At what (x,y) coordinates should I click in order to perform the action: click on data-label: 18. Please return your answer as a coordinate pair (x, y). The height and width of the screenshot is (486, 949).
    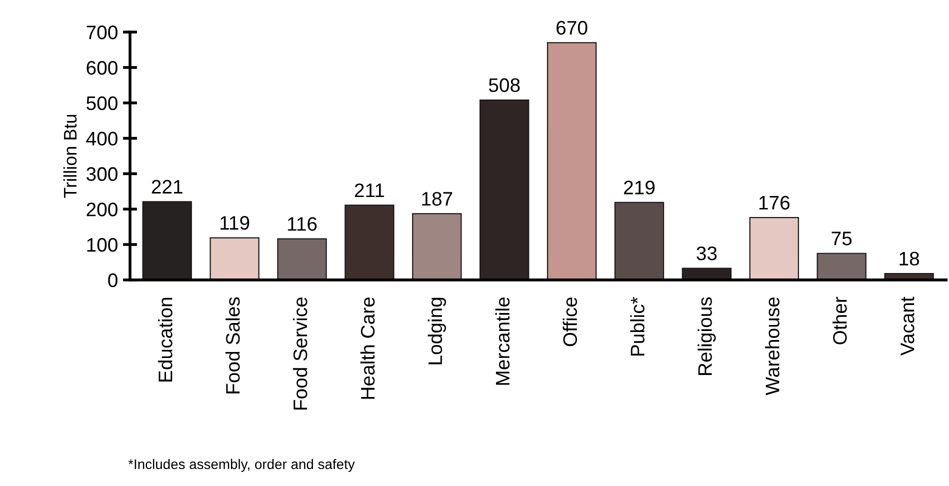
    Looking at the image, I should click on (910, 259).